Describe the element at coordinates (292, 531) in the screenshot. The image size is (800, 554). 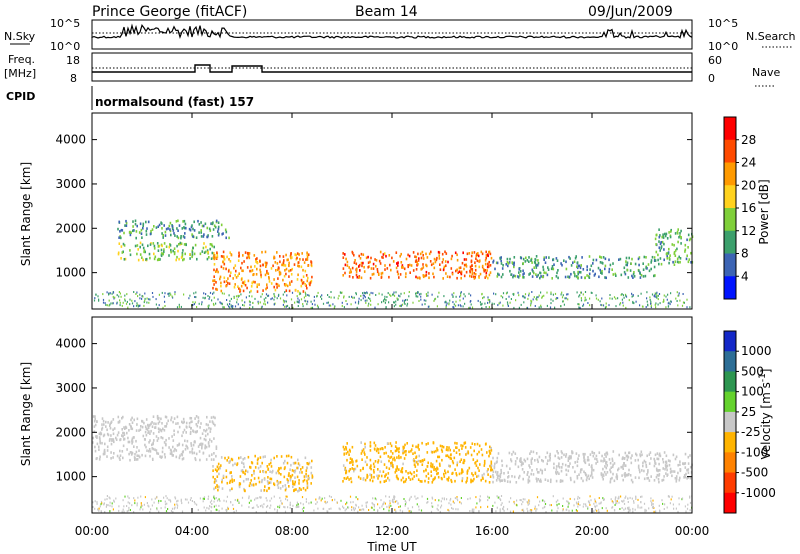
I see `x-tick-label: 08:00` at that location.